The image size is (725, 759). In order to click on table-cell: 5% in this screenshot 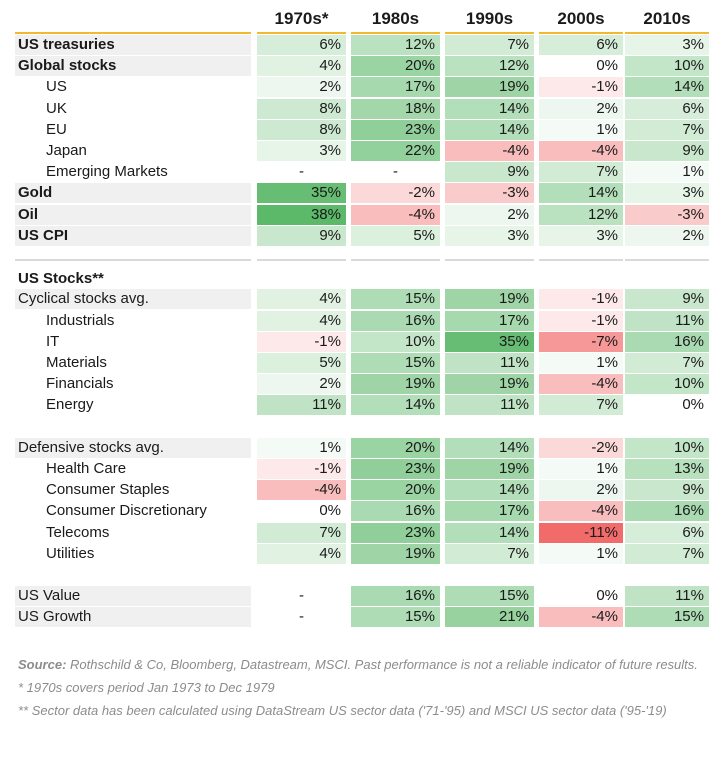, I will do `click(301, 363)`.